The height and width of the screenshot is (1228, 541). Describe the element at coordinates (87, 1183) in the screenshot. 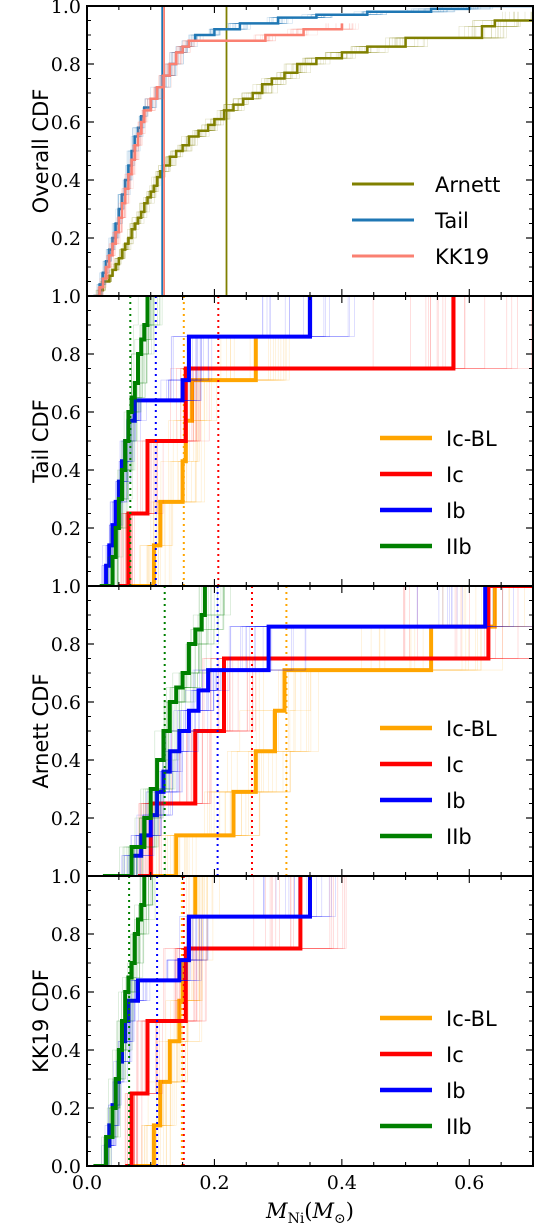

I see `x-tick-label: 0.0` at that location.